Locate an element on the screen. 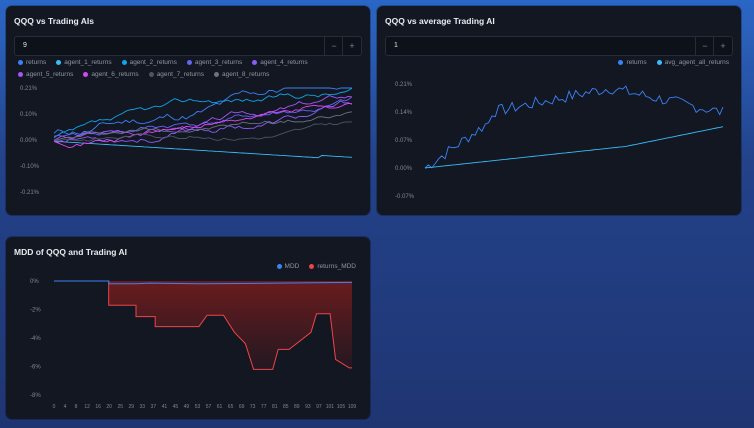 Image resolution: width=754 pixels, height=428 pixels. x-tick-label: 37 is located at coordinates (154, 407).